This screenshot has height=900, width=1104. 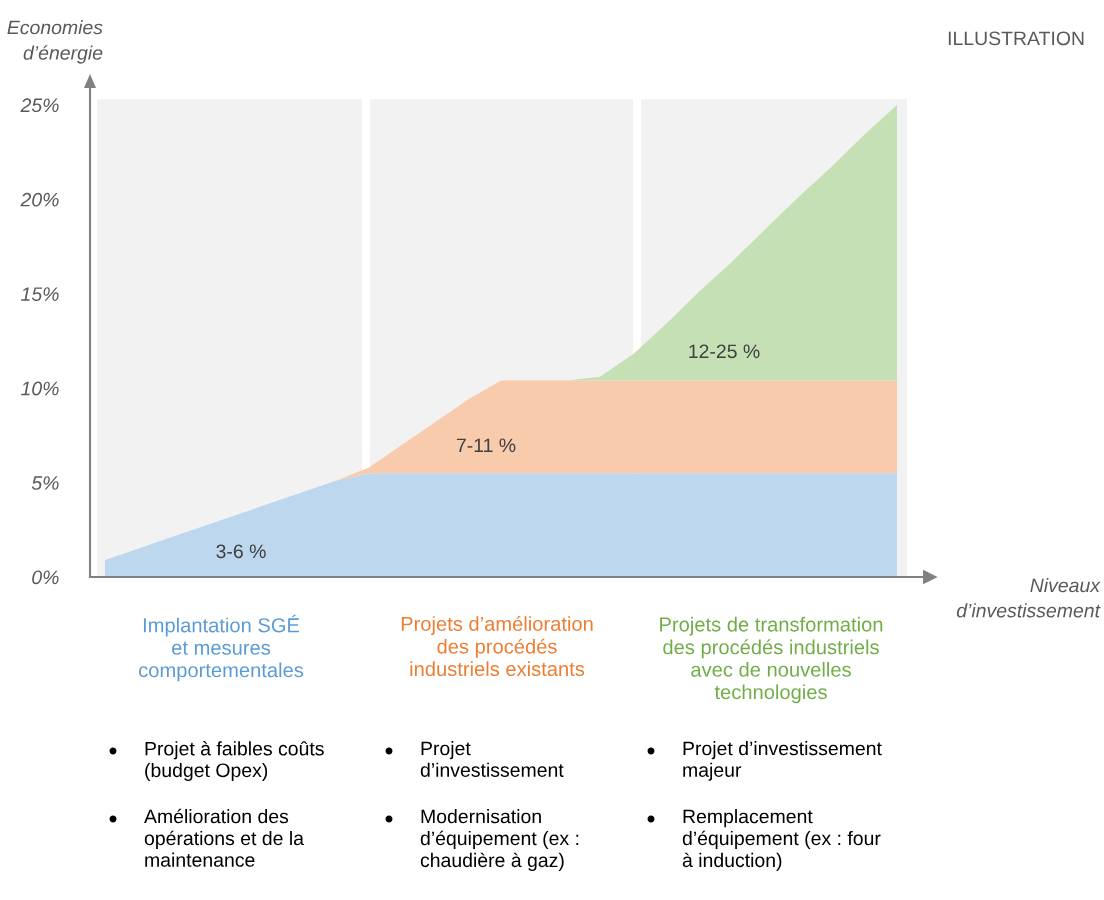 What do you see at coordinates (1016, 38) in the screenshot?
I see `text: ILLUSTRATION` at bounding box center [1016, 38].